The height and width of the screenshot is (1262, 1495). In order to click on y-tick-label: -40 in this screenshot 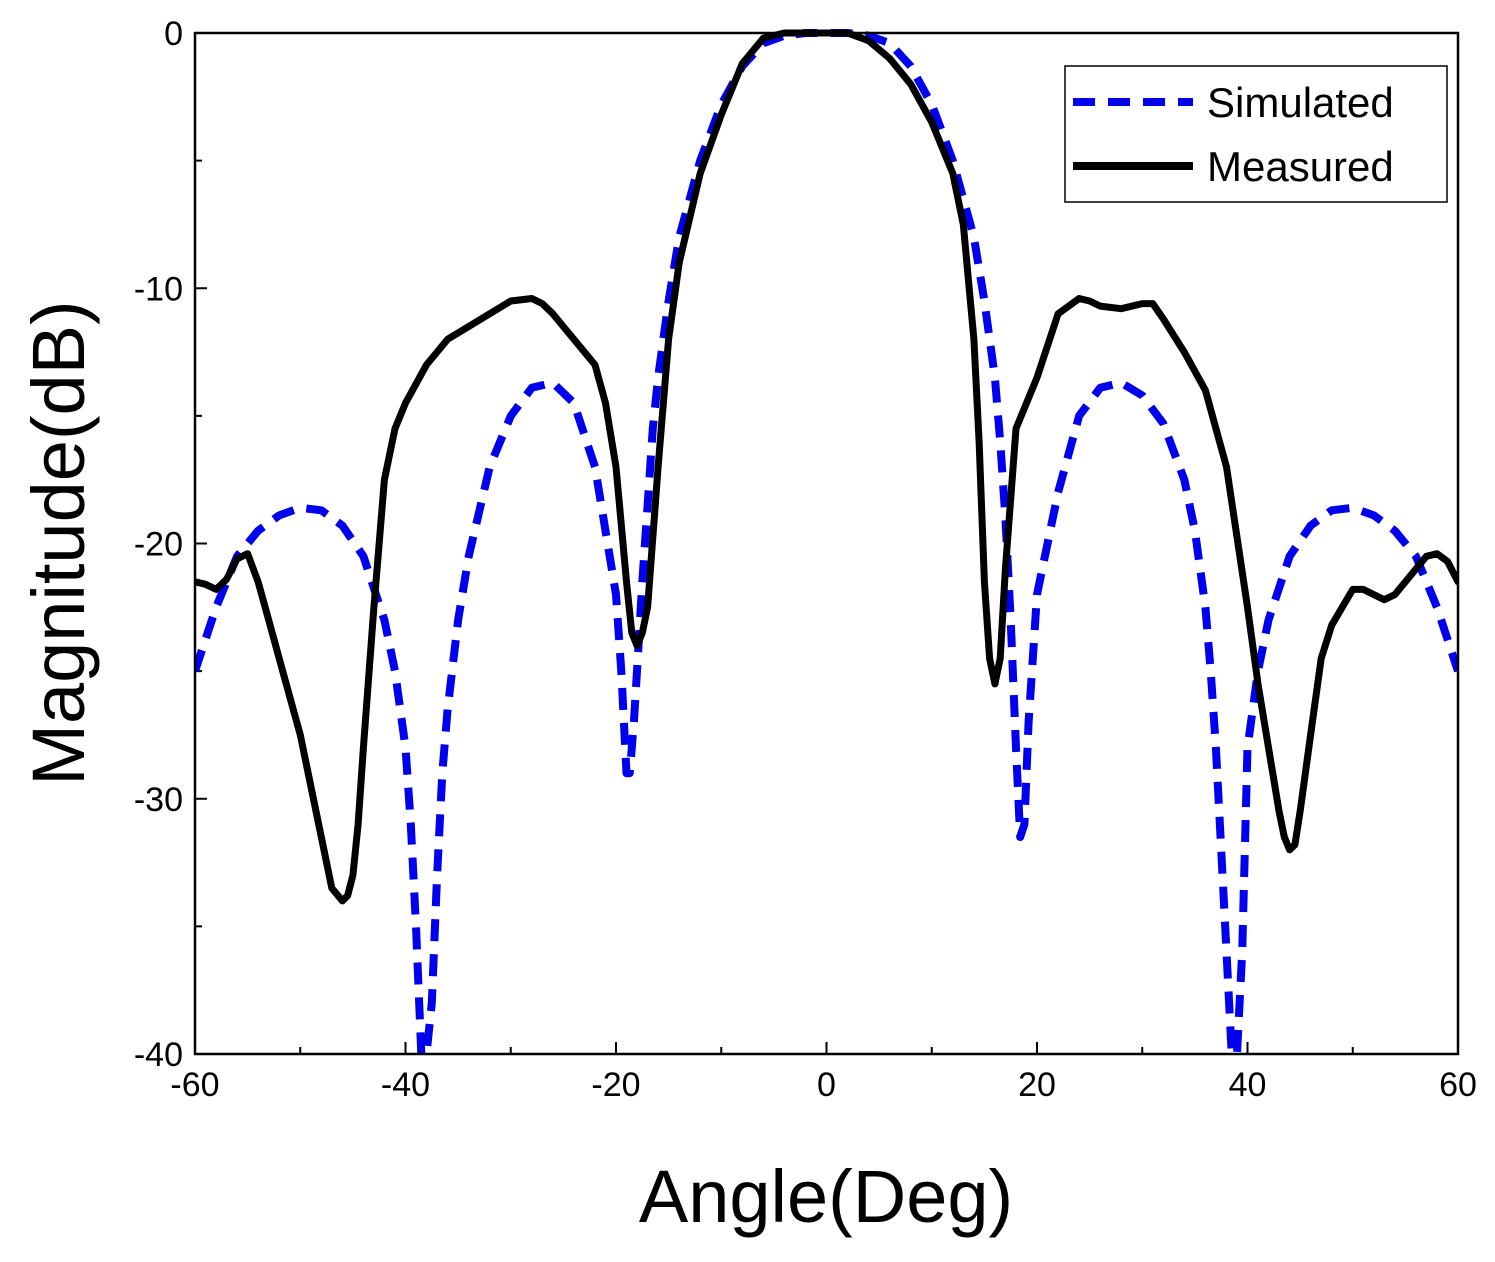, I will do `click(158, 1055)`.